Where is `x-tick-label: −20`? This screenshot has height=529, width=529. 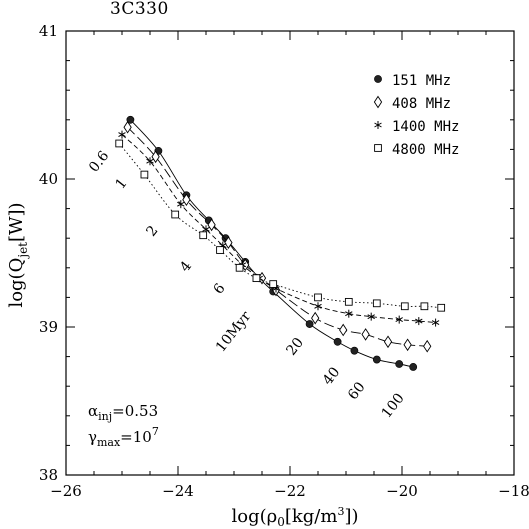 x-tick-label: −20 is located at coordinates (402, 491).